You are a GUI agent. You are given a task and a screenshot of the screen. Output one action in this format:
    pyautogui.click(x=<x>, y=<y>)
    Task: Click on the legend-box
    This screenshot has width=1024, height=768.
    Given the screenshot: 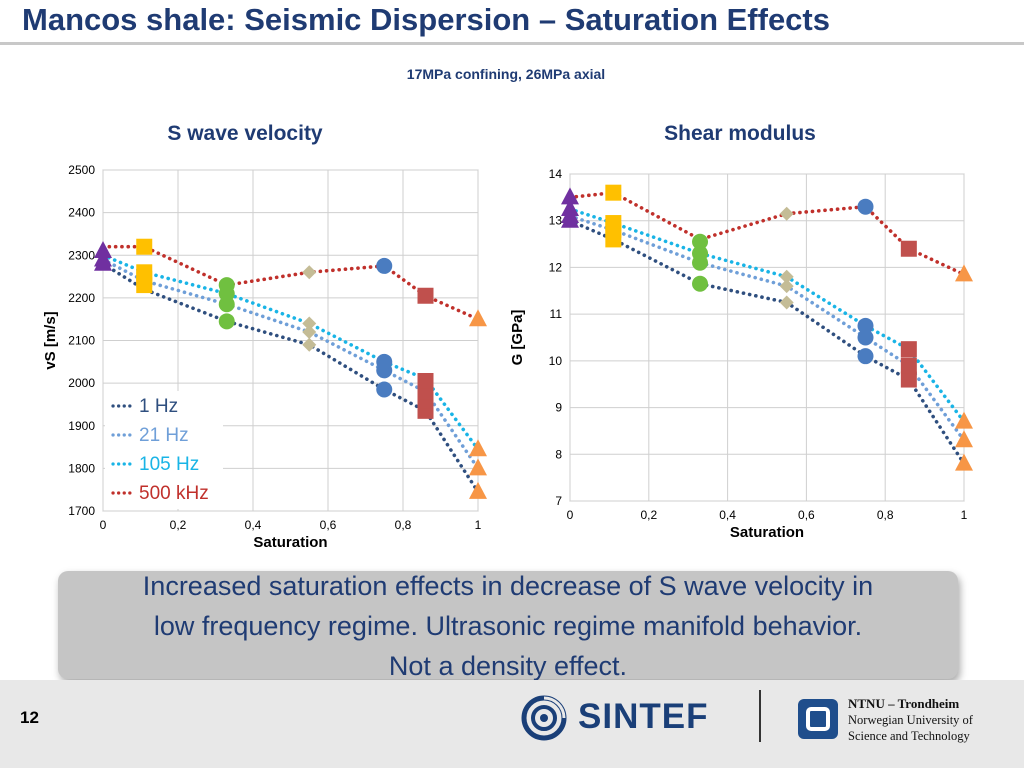 What is the action you would take?
    pyautogui.click(x=164, y=450)
    